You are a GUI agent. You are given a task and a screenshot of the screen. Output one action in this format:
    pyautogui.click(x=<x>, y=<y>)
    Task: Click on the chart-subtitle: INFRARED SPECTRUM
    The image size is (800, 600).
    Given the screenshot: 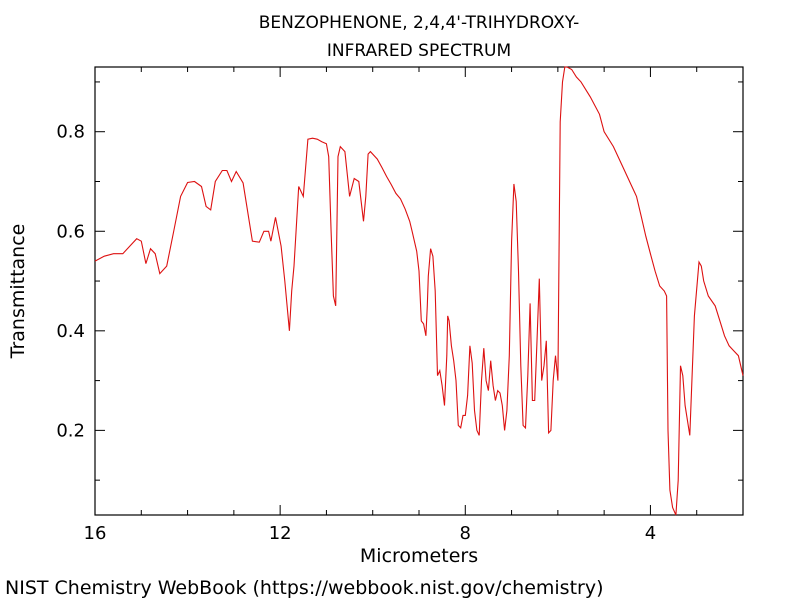 What is the action you would take?
    pyautogui.click(x=419, y=51)
    